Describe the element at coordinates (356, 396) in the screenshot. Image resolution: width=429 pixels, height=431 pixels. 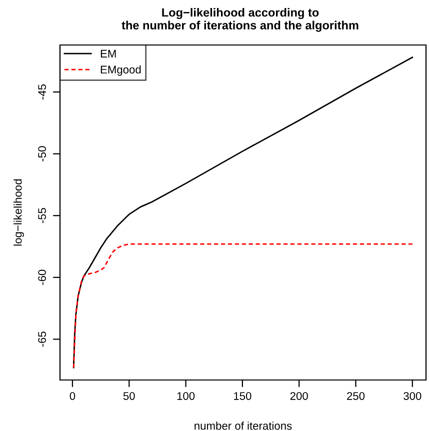
I see `x-tick-label: 250` at that location.